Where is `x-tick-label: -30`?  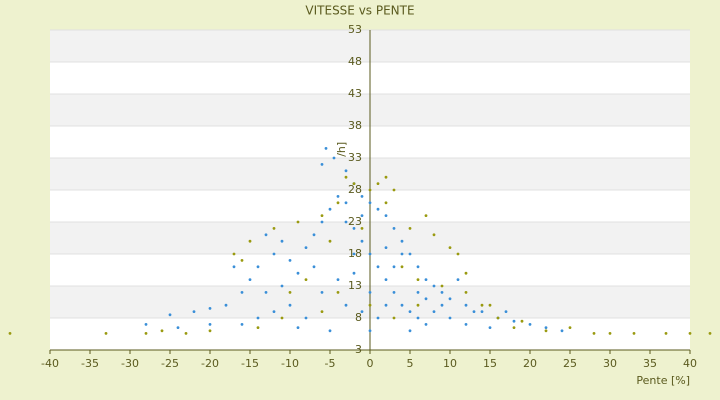 x-tick-label: -30 is located at coordinates (130, 363).